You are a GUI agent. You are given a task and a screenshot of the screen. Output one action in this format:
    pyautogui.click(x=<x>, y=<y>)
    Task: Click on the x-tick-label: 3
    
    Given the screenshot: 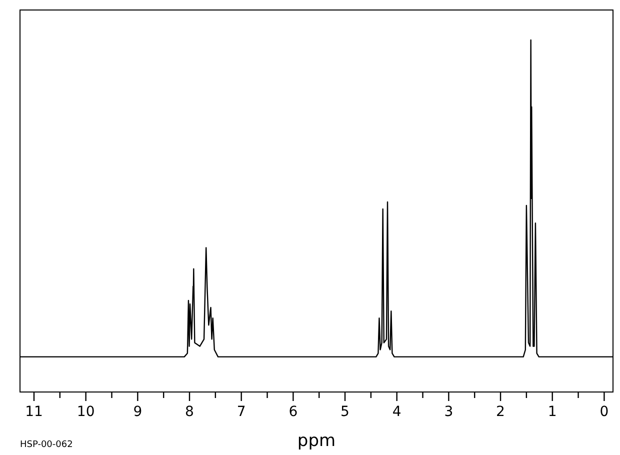 What is the action you would take?
    pyautogui.click(x=449, y=412)
    